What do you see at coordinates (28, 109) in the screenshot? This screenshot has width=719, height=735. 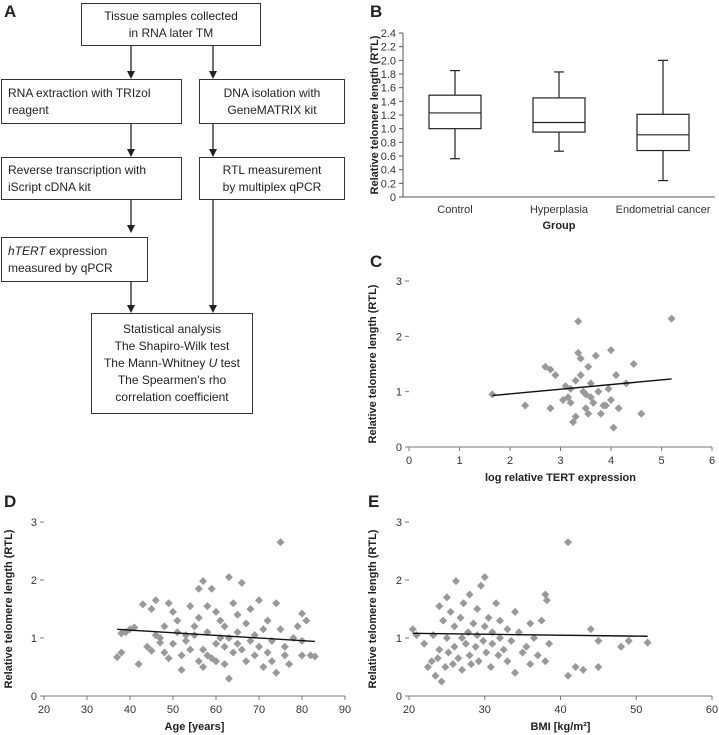 I see `flow-rna-line2: reagent` at bounding box center [28, 109].